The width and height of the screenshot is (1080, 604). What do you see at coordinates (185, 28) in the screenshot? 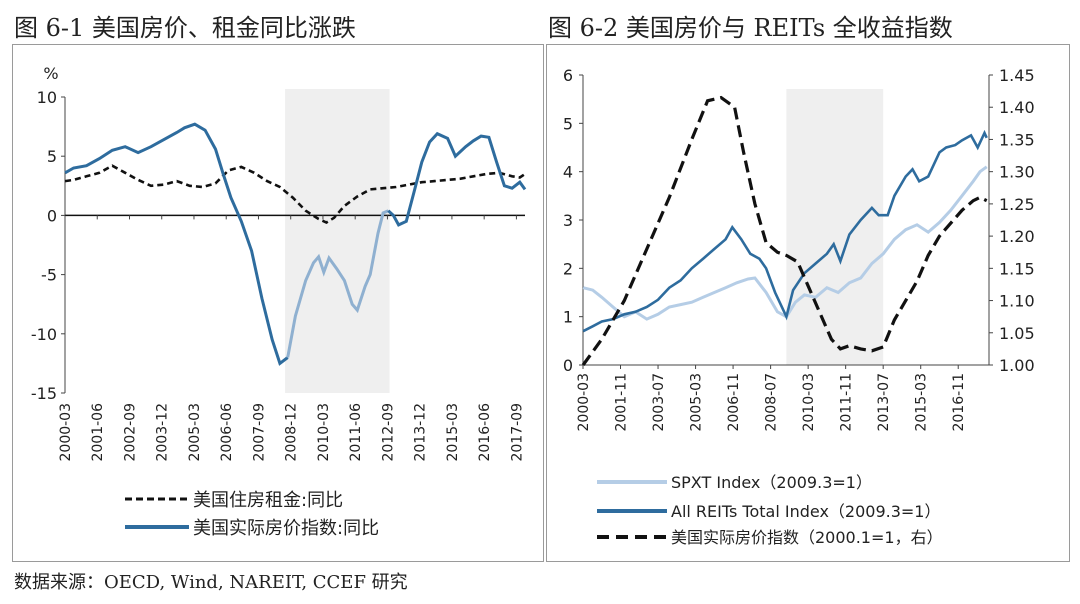
I see `chart-1-title: 图 6-1 美国房价、租金同比涨跌` at bounding box center [185, 28].